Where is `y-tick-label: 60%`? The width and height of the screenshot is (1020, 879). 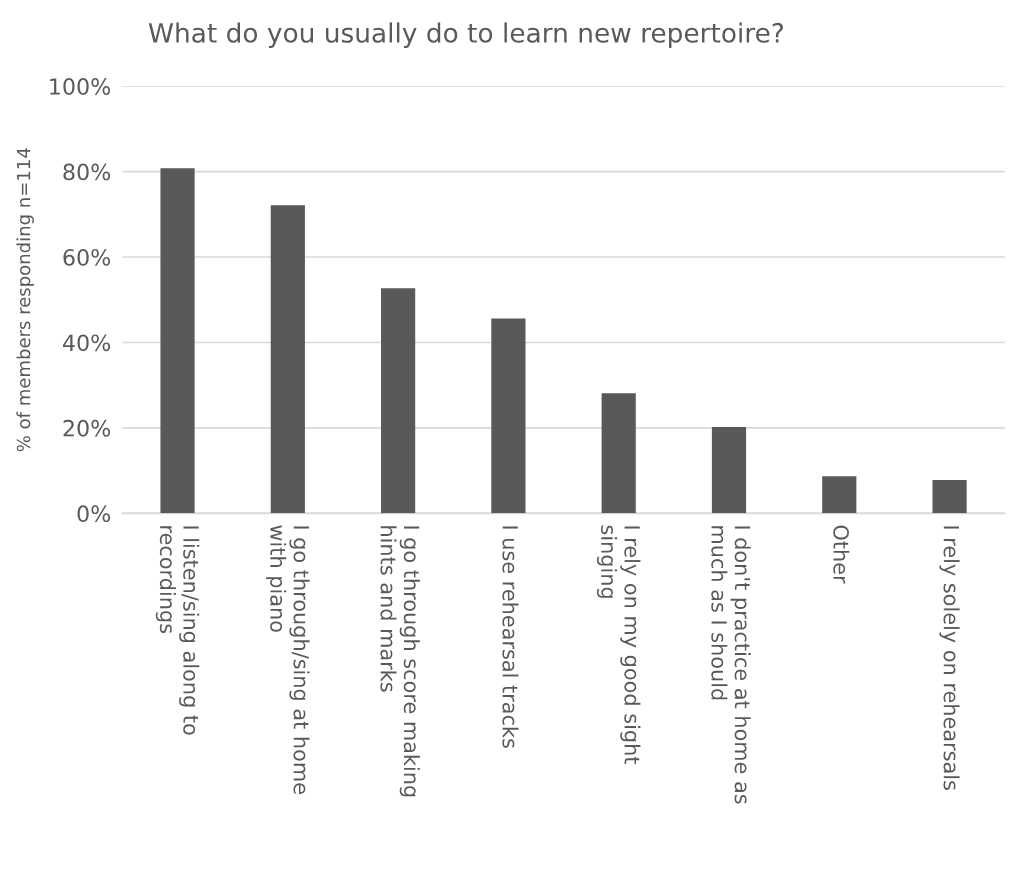
y-tick-label: 60% is located at coordinates (87, 257).